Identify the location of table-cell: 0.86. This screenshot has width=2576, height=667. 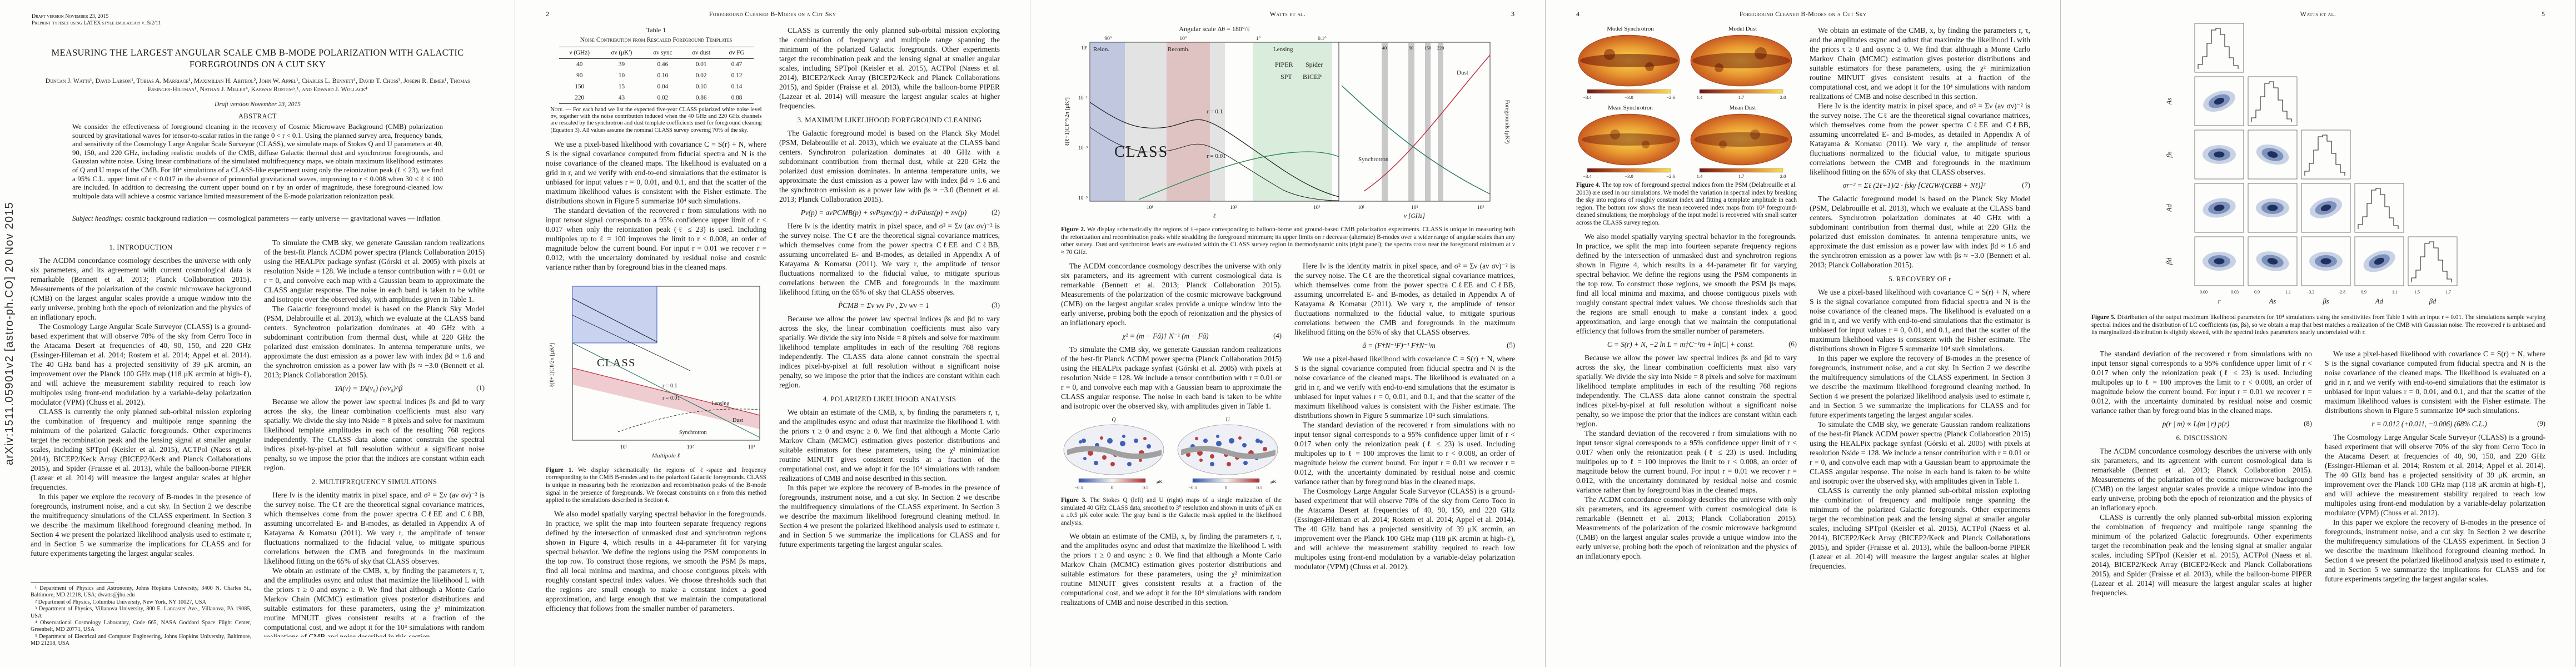
(701, 97).